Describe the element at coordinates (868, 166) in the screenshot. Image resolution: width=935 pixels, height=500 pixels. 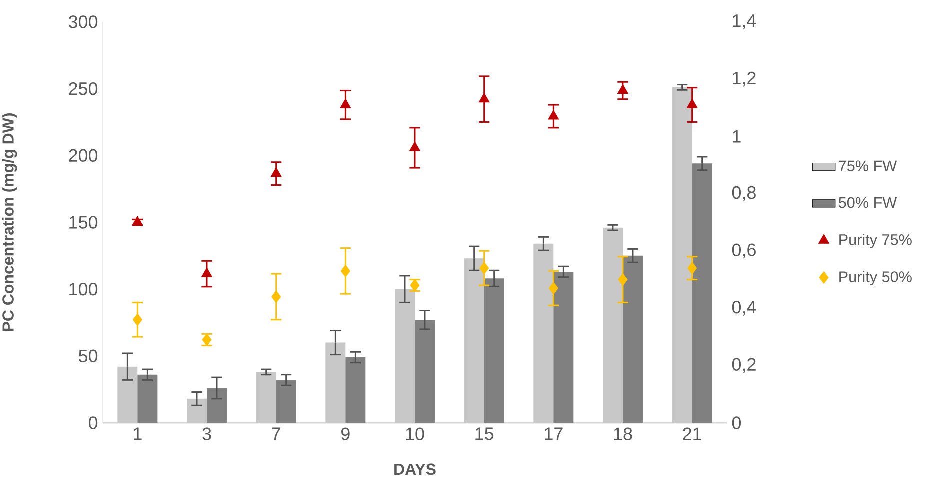
I see `legend-label: 75% FW` at that location.